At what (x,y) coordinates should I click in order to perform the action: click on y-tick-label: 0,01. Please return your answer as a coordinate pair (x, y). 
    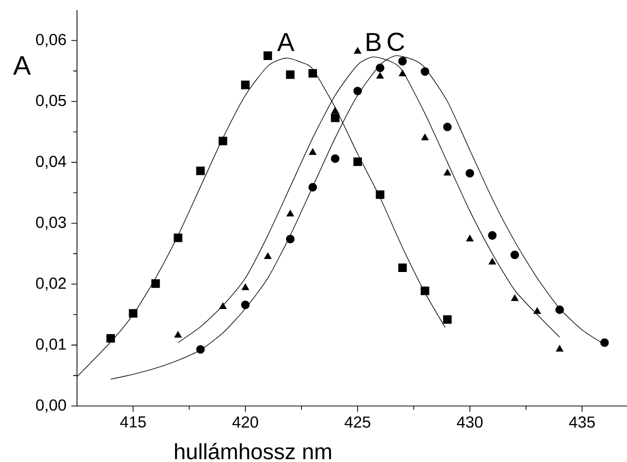
    Looking at the image, I should click on (51, 345).